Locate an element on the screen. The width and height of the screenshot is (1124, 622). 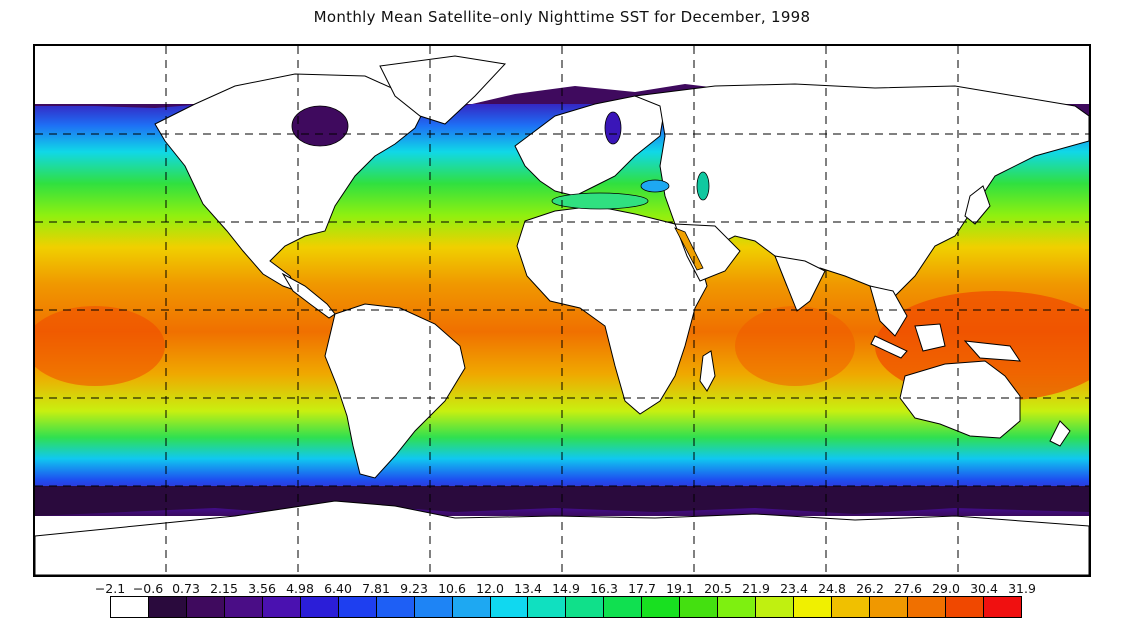
colorbar-tick-label: 30.4 is located at coordinates (984, 588).